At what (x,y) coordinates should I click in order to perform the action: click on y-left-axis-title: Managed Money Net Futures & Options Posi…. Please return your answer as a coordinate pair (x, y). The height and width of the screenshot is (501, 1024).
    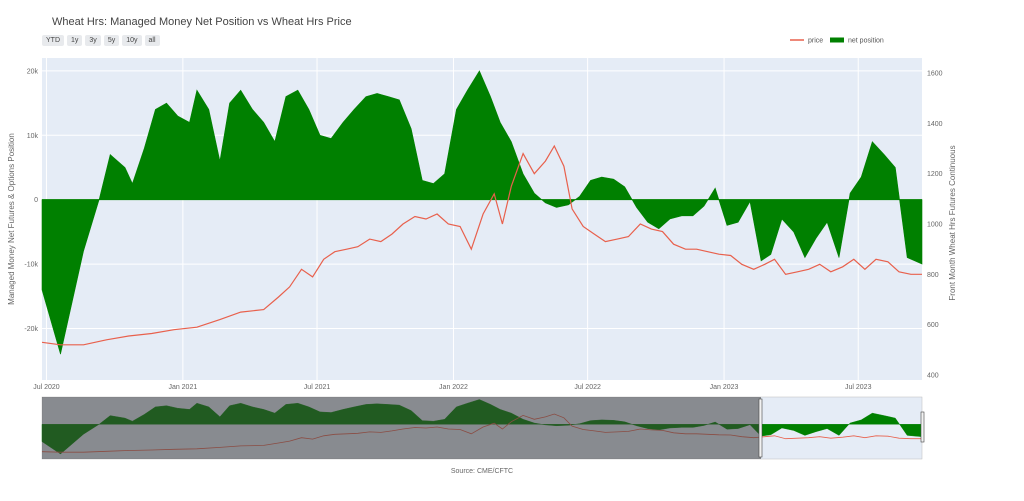
    Looking at the image, I should click on (11, 219).